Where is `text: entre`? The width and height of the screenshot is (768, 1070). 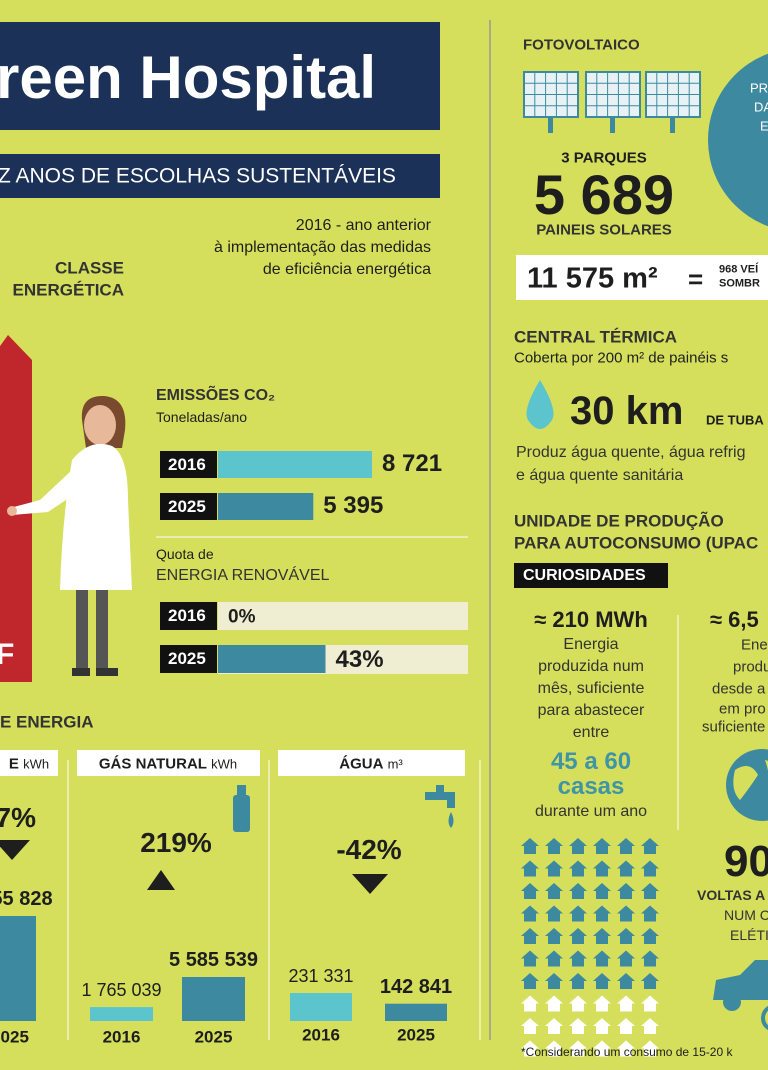 text: entre is located at coordinates (591, 732).